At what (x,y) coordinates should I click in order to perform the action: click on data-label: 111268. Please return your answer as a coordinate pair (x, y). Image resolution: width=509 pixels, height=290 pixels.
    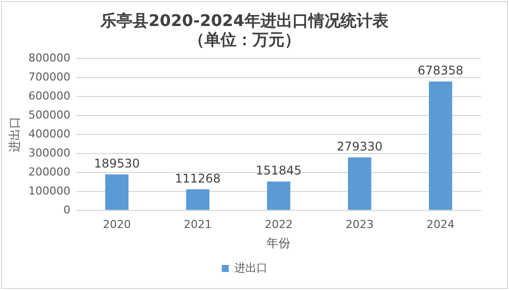
    Looking at the image, I should click on (197, 178).